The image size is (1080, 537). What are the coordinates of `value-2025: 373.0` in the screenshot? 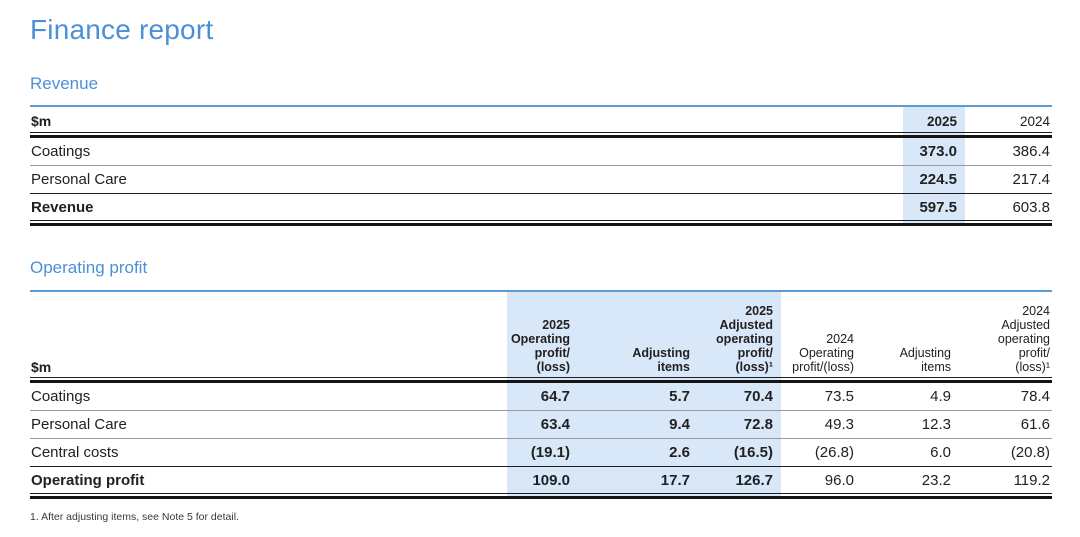 It's located at (938, 151).